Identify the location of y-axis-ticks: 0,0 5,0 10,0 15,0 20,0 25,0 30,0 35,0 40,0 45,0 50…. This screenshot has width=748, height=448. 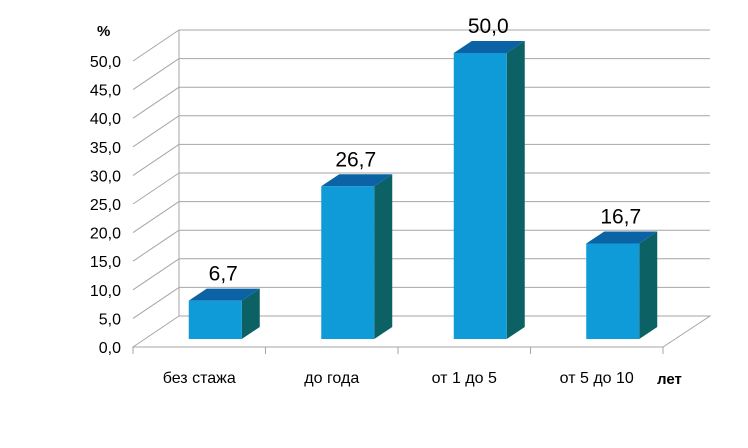
(105, 205).